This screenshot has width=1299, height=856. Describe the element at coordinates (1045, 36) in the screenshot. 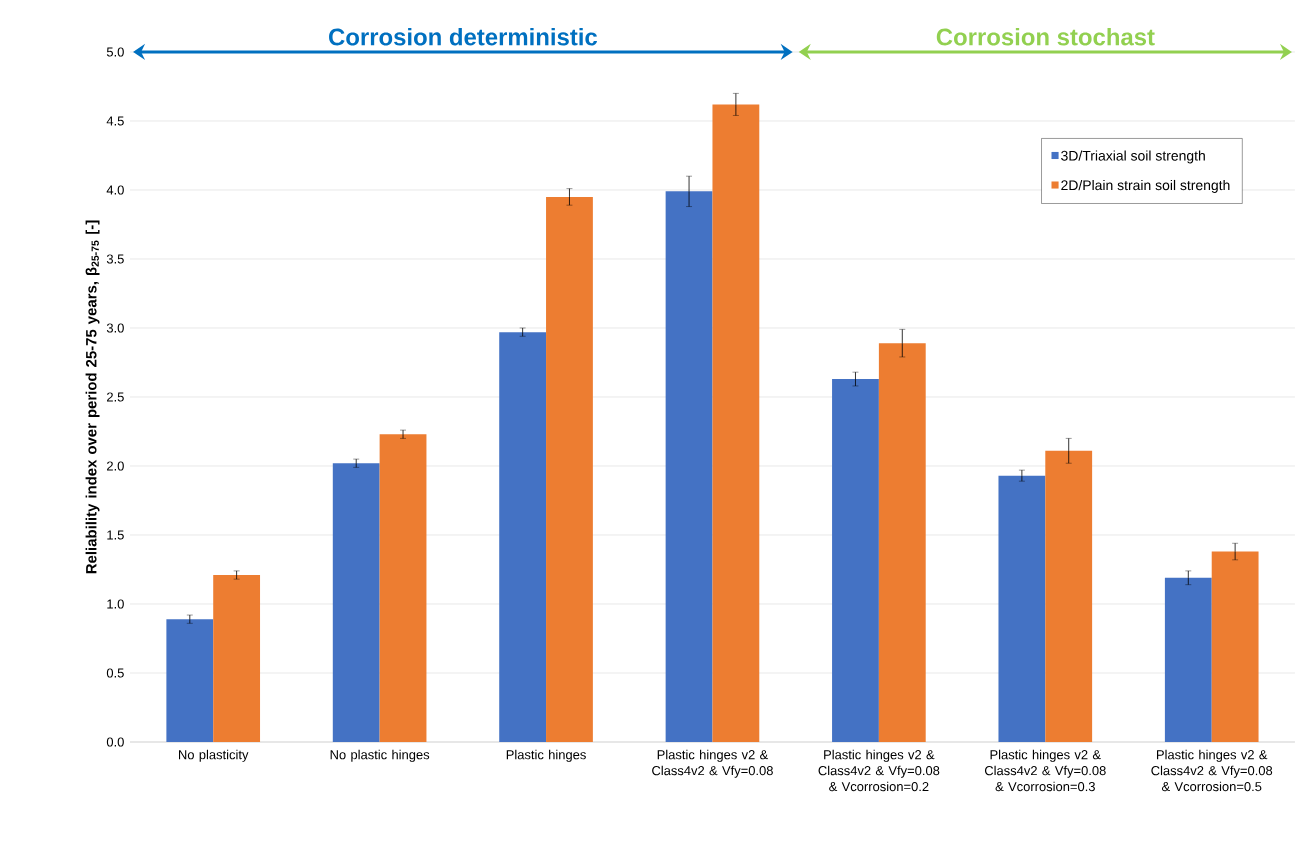

I see `text: Corrosion stochast` at that location.